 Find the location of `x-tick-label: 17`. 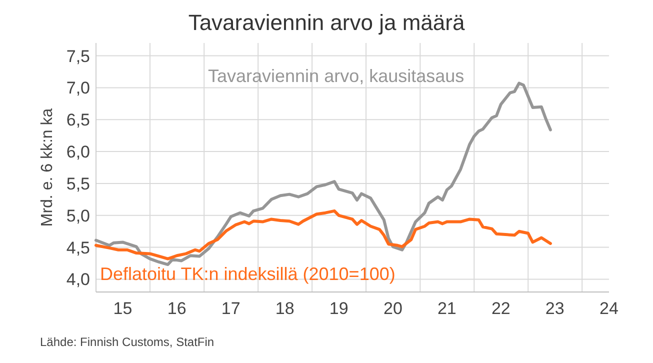

x-tick-label: 17 is located at coordinates (230, 308).